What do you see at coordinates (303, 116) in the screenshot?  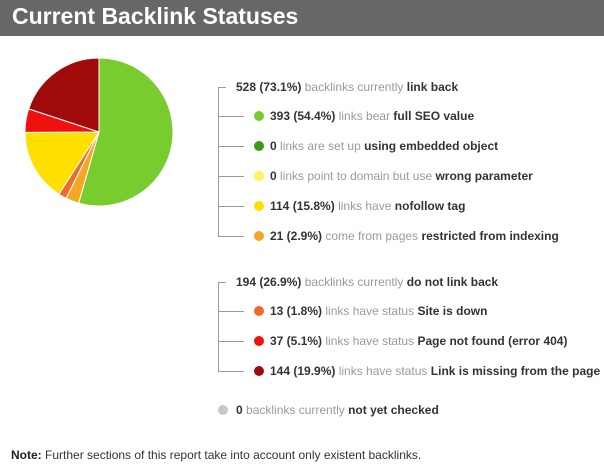 I see `count: 393 (54.4%)` at bounding box center [303, 116].